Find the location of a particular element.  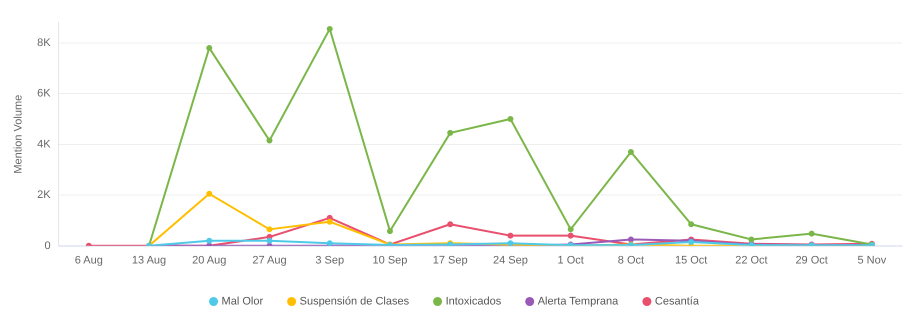

y-tick-label: 4K is located at coordinates (44, 144).